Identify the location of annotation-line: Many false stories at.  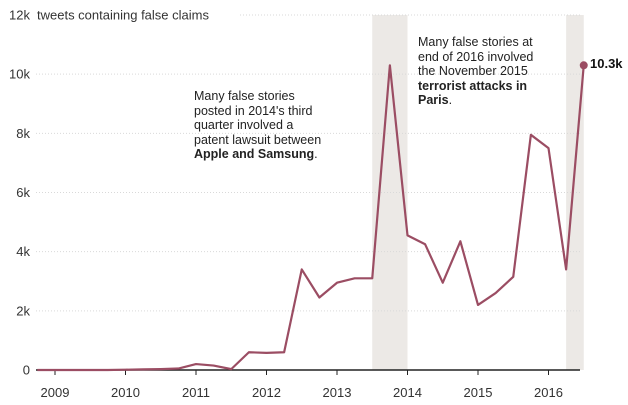
(475, 42).